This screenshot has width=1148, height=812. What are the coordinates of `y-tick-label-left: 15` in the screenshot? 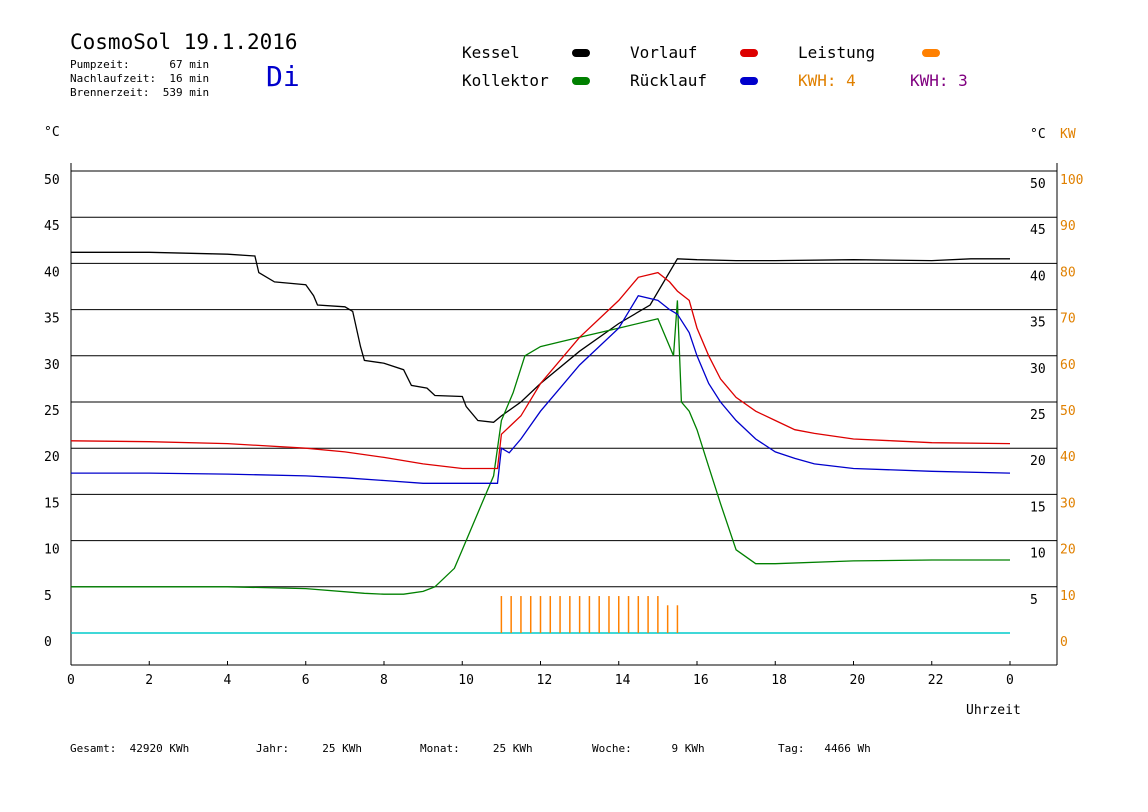 It's located at (52, 503).